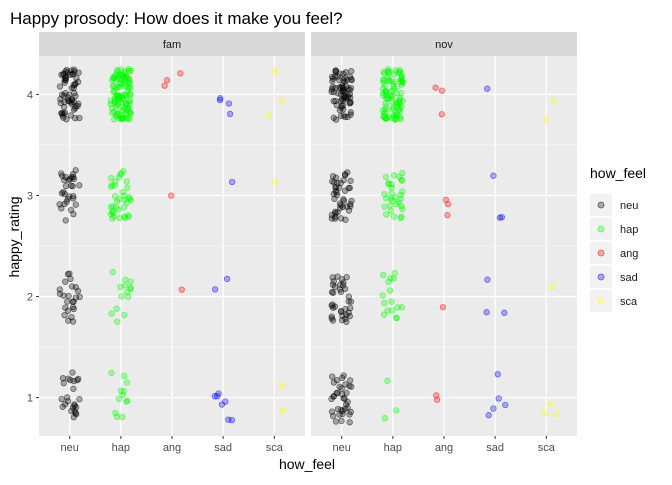 This screenshot has height=485, width=672. Describe the element at coordinates (601, 277) in the screenshot. I see `legend-key-background` at that location.